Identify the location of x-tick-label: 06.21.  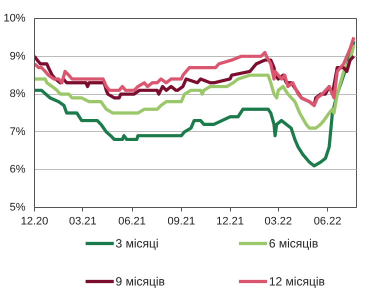
(132, 222).